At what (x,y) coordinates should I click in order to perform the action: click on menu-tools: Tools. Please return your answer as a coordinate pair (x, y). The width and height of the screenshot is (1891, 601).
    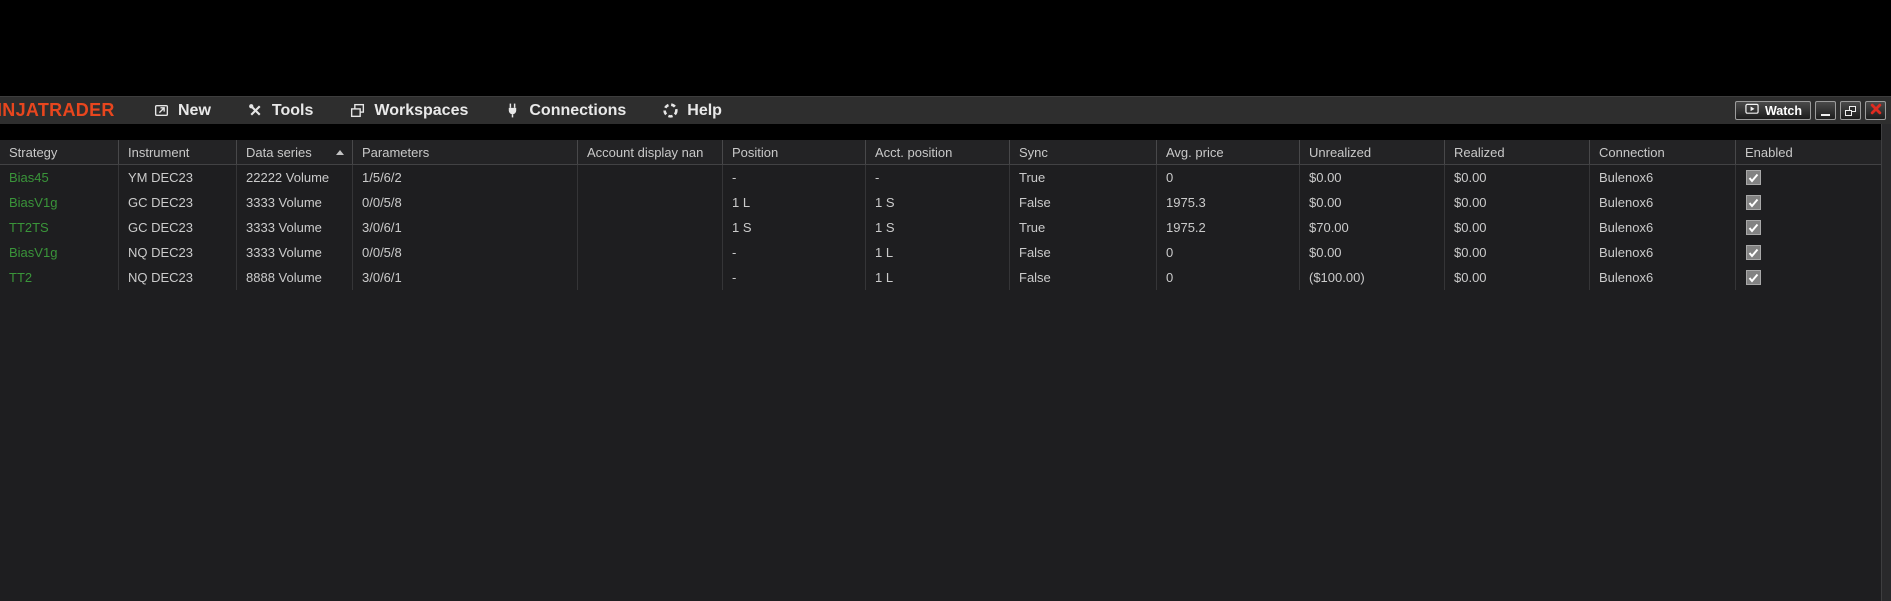
    Looking at the image, I should click on (280, 110).